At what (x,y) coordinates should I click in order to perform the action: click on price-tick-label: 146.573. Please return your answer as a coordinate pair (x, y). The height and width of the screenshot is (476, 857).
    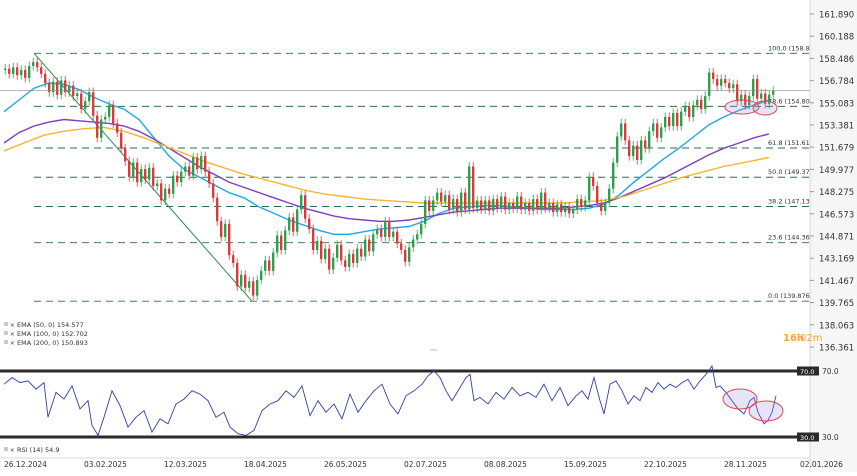
    Looking at the image, I should click on (836, 215).